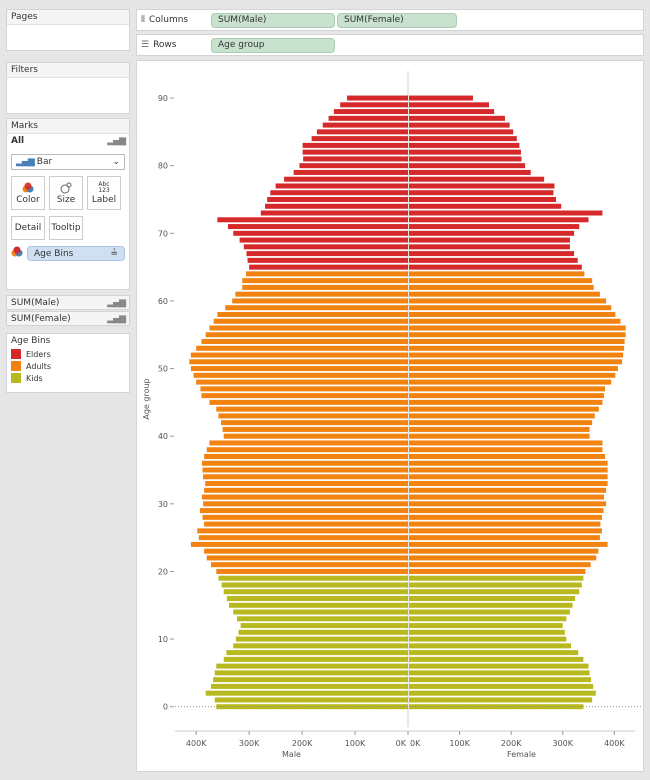 This screenshot has height=780, width=650. What do you see at coordinates (68, 30) in the screenshot?
I see `pages-card: Pages` at bounding box center [68, 30].